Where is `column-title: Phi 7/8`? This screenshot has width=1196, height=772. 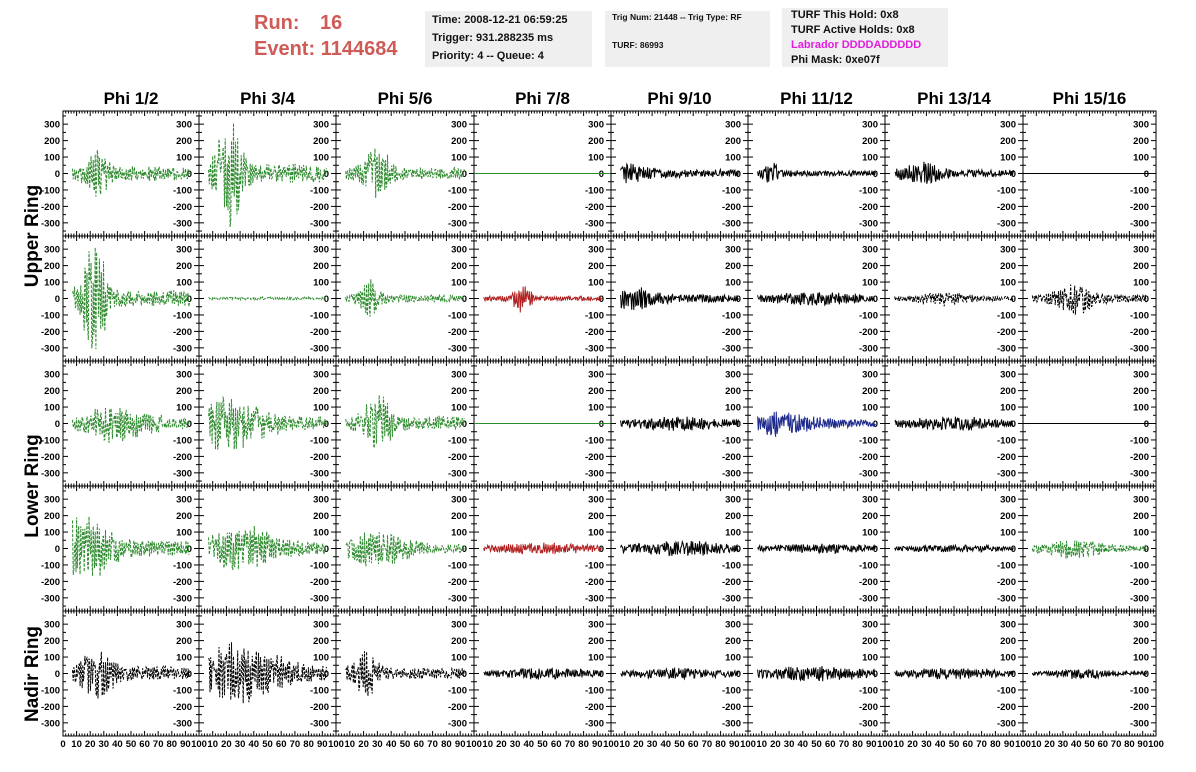 column-title: Phi 7/8 is located at coordinates (542, 98).